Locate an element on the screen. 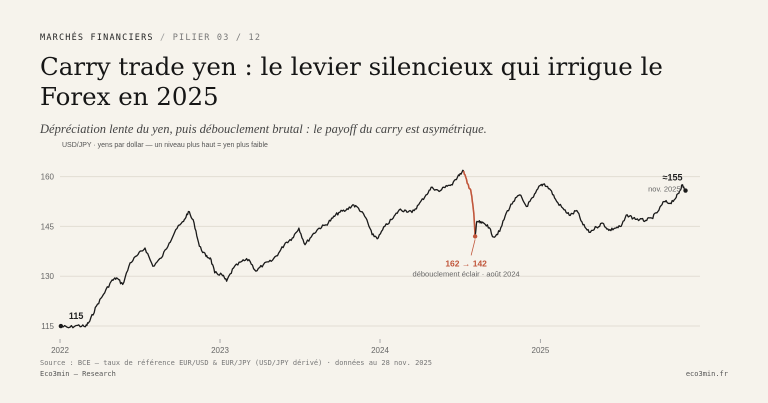 This screenshot has width=768, height=403. crash-values-label: 162 → 142 is located at coordinates (466, 263).